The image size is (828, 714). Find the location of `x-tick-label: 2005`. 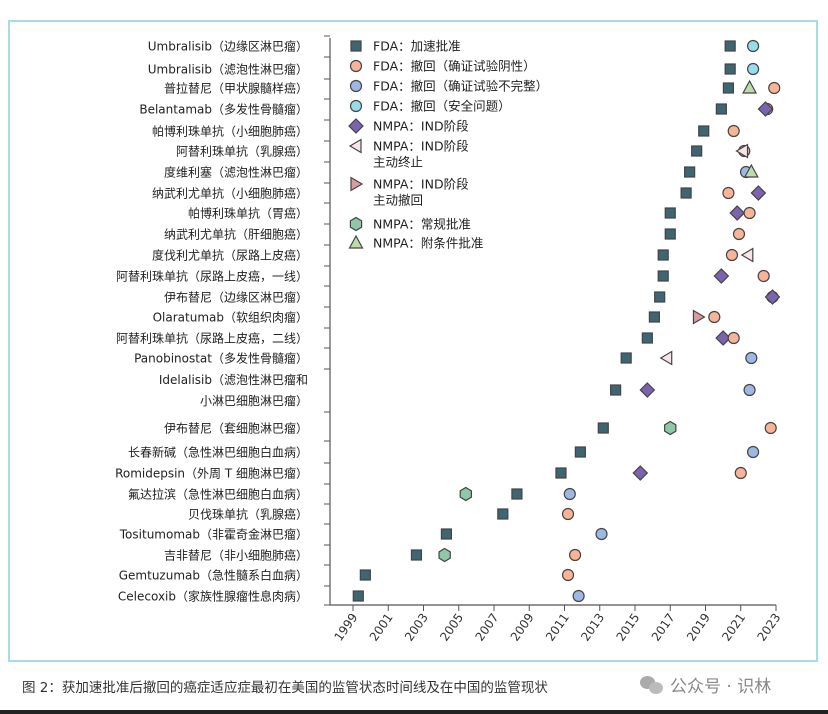

x-tick-label: 2005 is located at coordinates (451, 627).